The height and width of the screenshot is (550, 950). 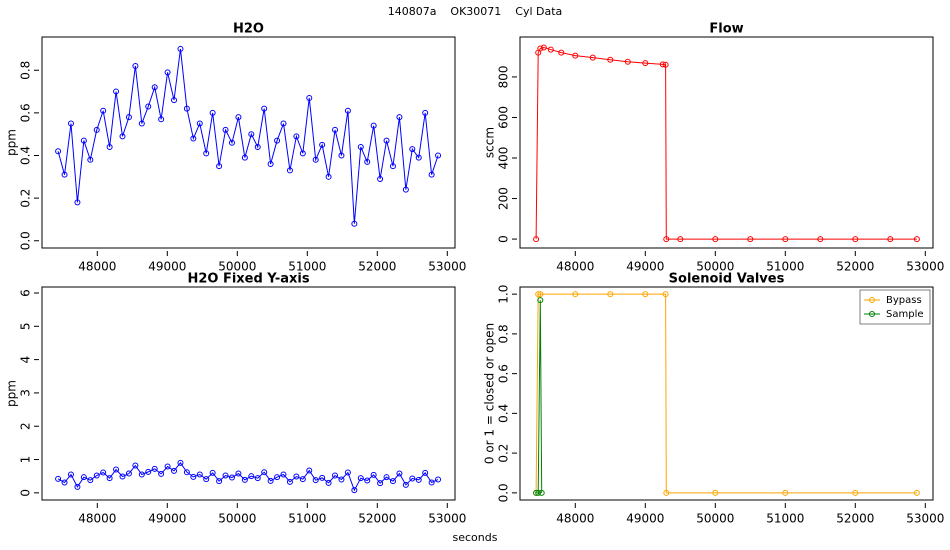 What do you see at coordinates (726, 29) in the screenshot?
I see `panel-title: Flow` at bounding box center [726, 29].